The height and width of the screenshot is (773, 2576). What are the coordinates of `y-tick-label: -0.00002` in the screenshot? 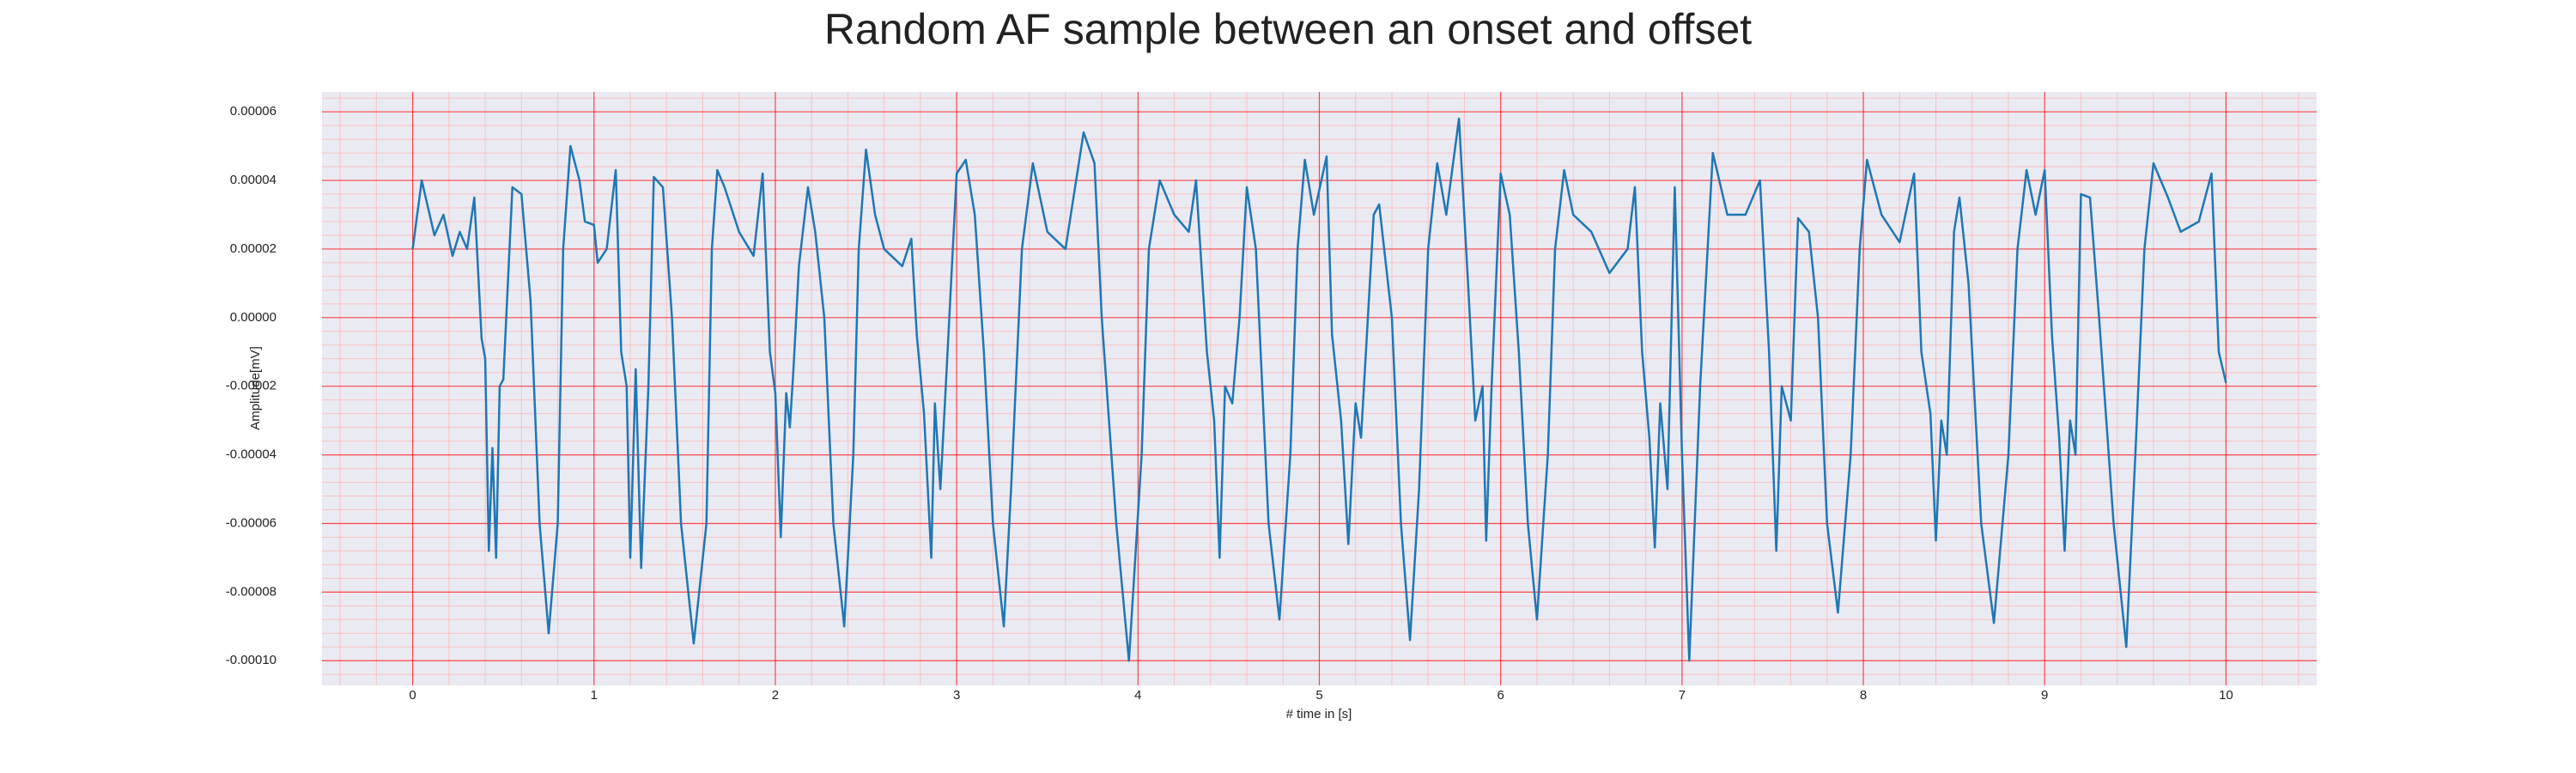 It's located at (251, 386).